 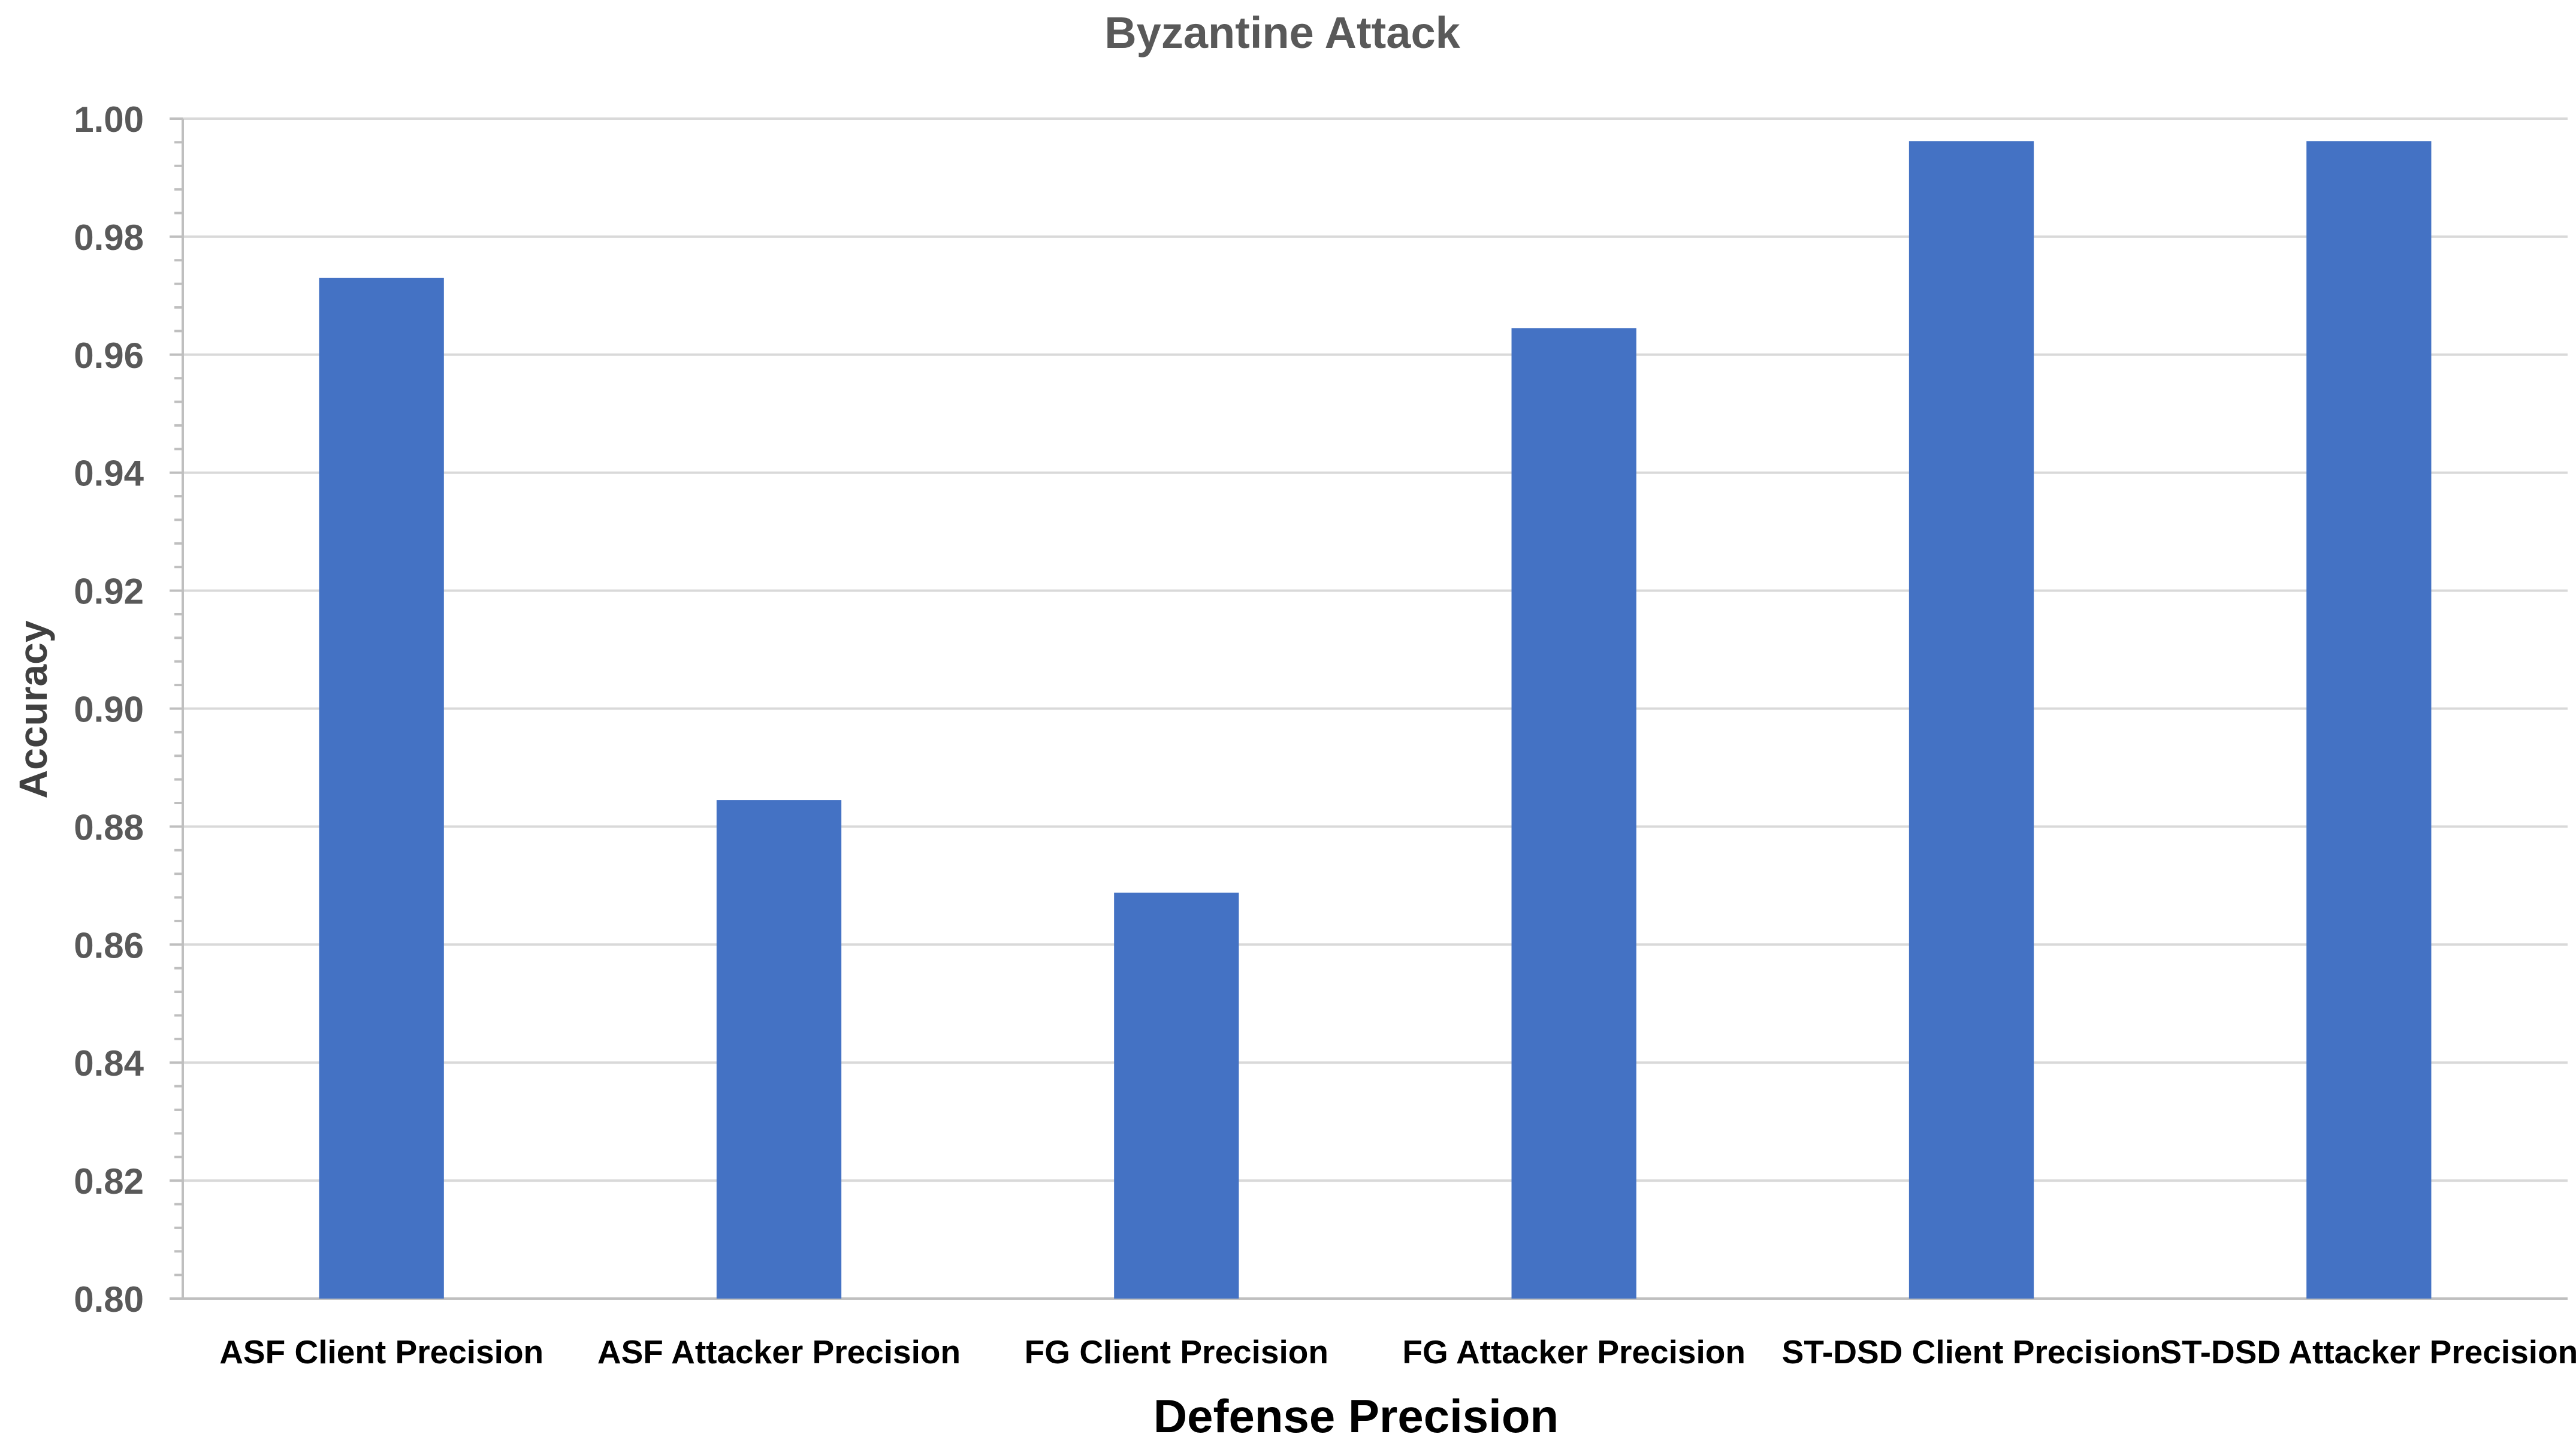 I want to click on chart-title: Byzantine Attack, so click(x=1282, y=33).